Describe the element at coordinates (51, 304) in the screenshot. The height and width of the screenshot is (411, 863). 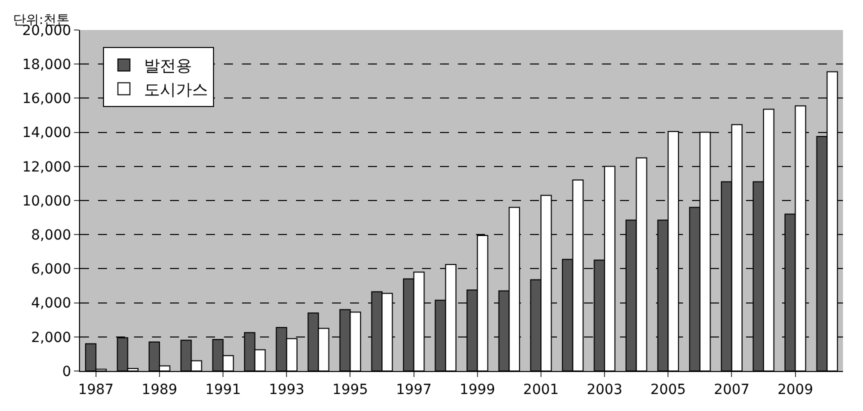
I see `y-tick-label: 4,000` at that location.